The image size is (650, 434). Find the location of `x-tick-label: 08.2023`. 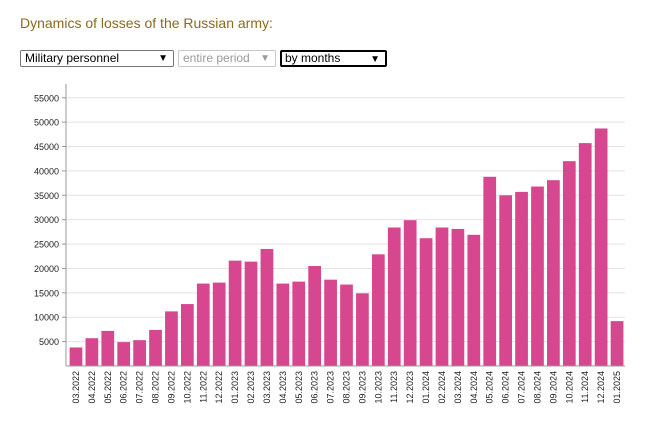

x-tick-label: 08.2023 is located at coordinates (347, 387).